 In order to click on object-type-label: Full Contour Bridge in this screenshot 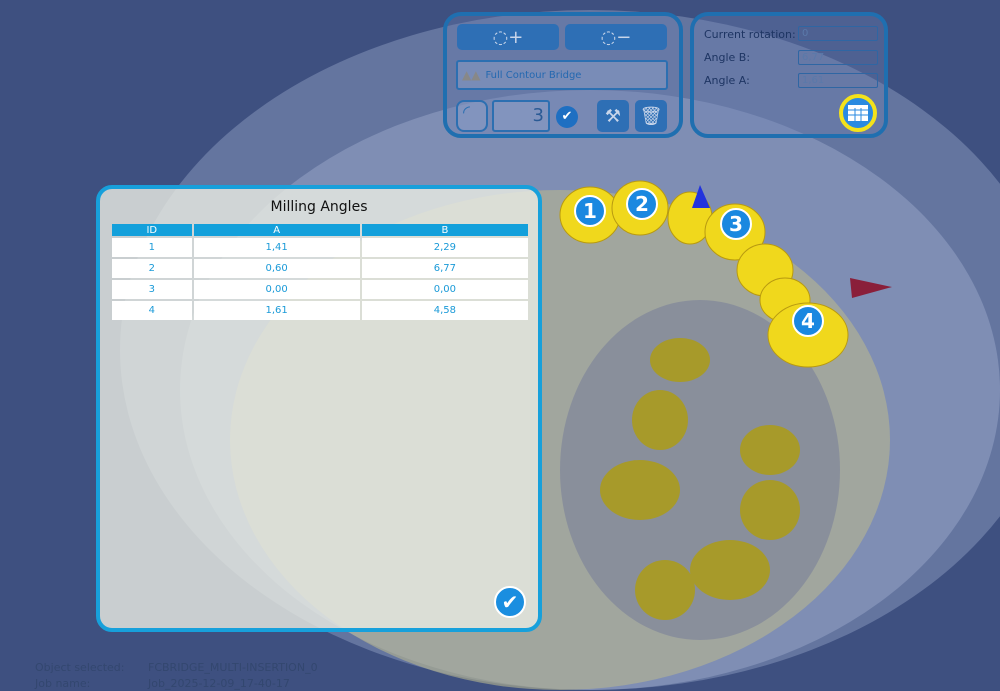, I will do `click(533, 75)`.